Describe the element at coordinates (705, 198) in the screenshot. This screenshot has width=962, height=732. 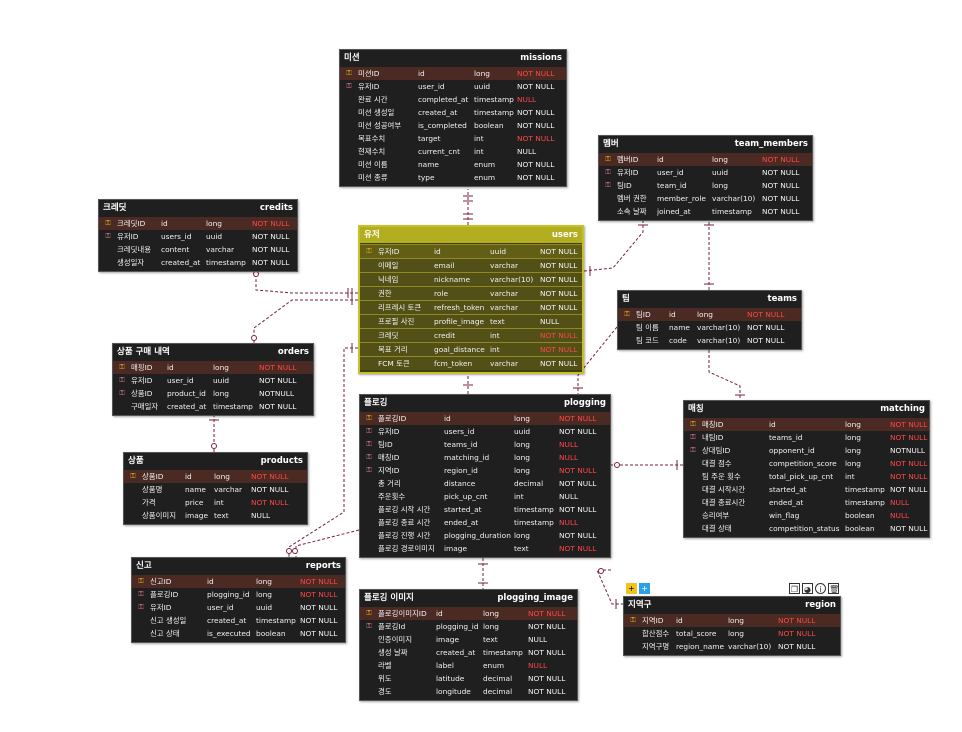
I see `table-row: 멤버 권한 member_role varchar(10) NOT NULL` at that location.